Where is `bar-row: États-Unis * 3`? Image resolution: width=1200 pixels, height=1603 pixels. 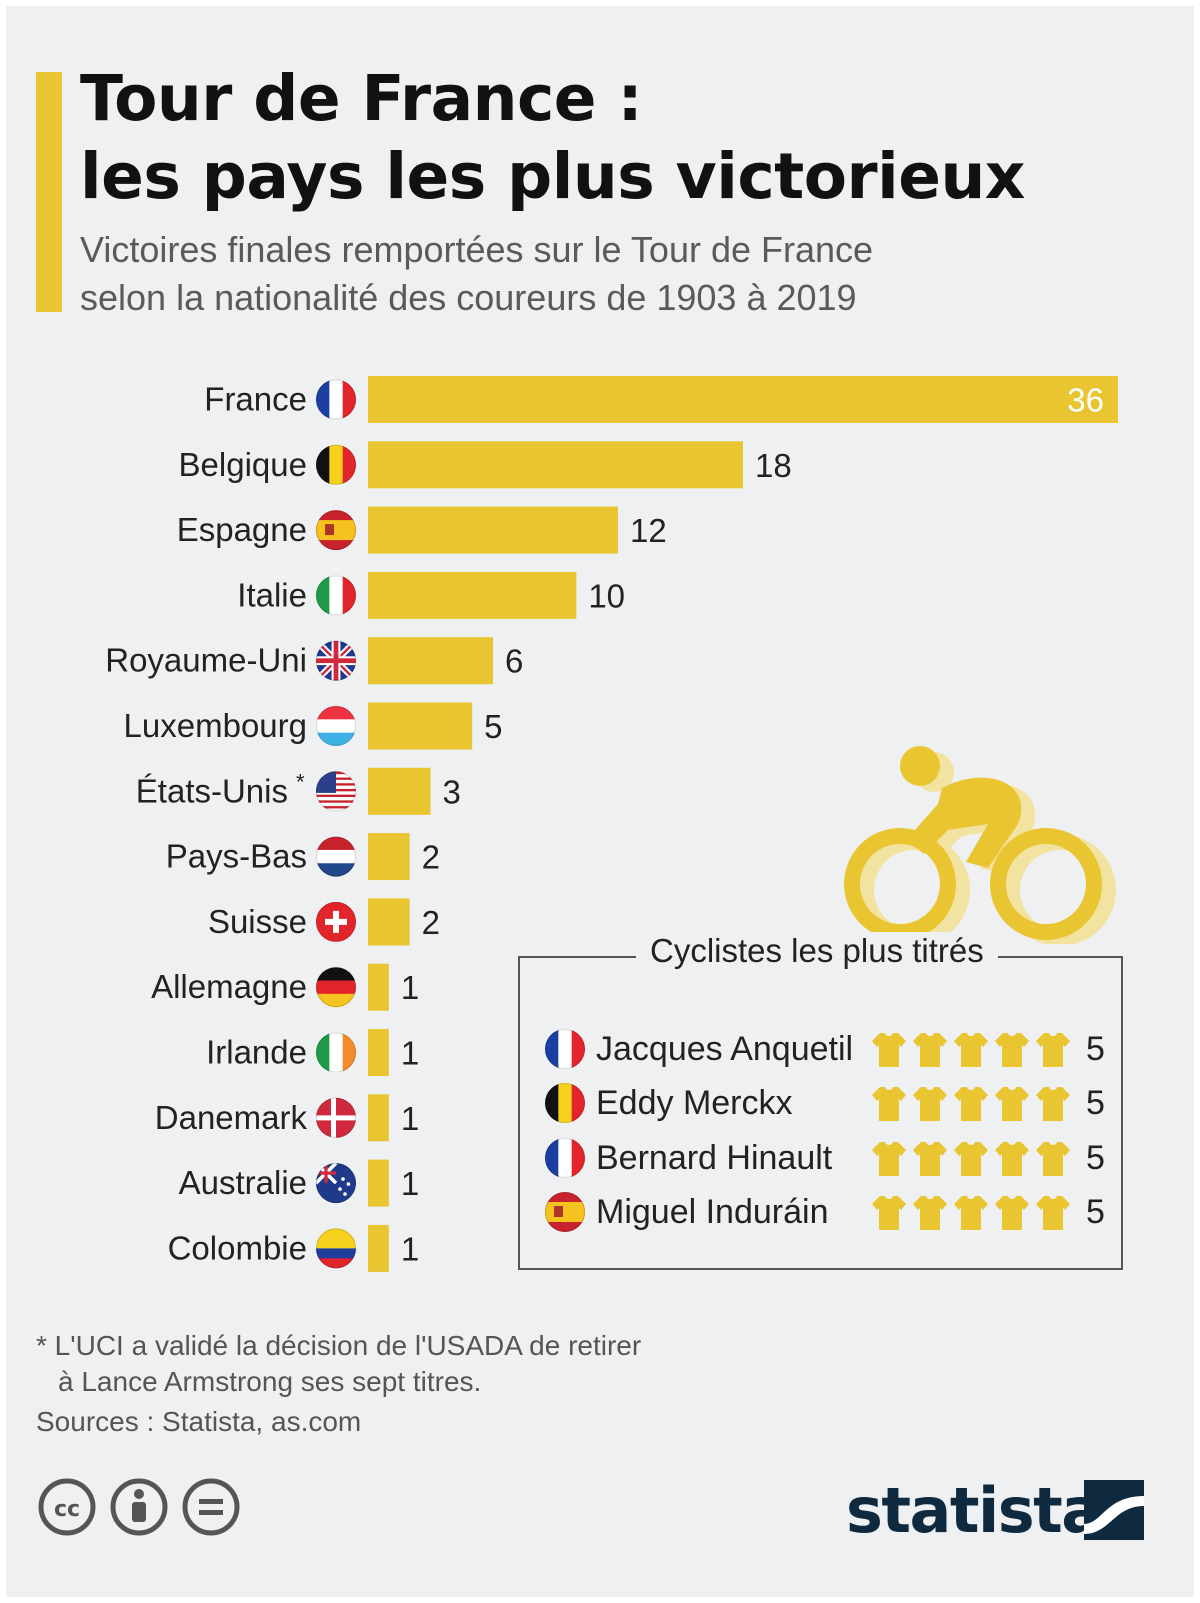 bar-row: États-Unis * 3 is located at coordinates (298, 791).